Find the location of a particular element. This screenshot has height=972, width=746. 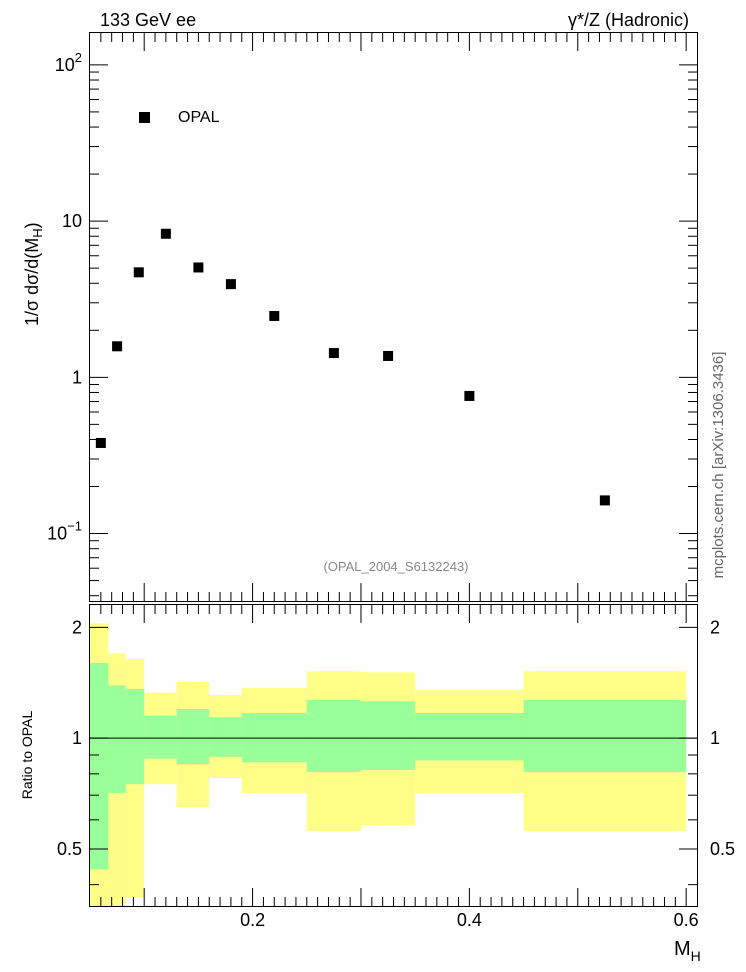

main-ylabel-close: ) is located at coordinates (32, 225).